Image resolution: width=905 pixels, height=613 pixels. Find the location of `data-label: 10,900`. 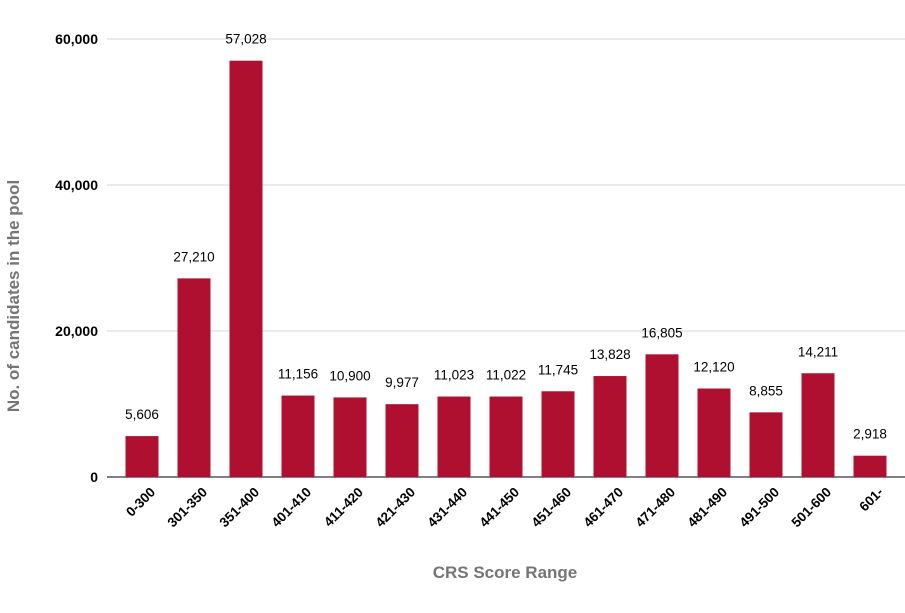

data-label: 10,900 is located at coordinates (349, 375).